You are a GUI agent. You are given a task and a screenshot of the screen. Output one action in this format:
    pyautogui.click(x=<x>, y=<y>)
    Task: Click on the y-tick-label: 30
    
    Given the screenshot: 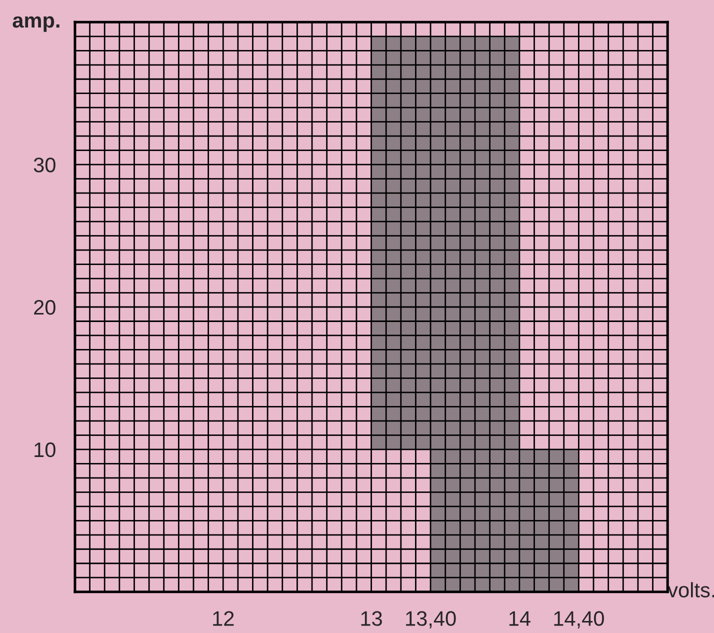 What is the action you would take?
    pyautogui.click(x=45, y=165)
    